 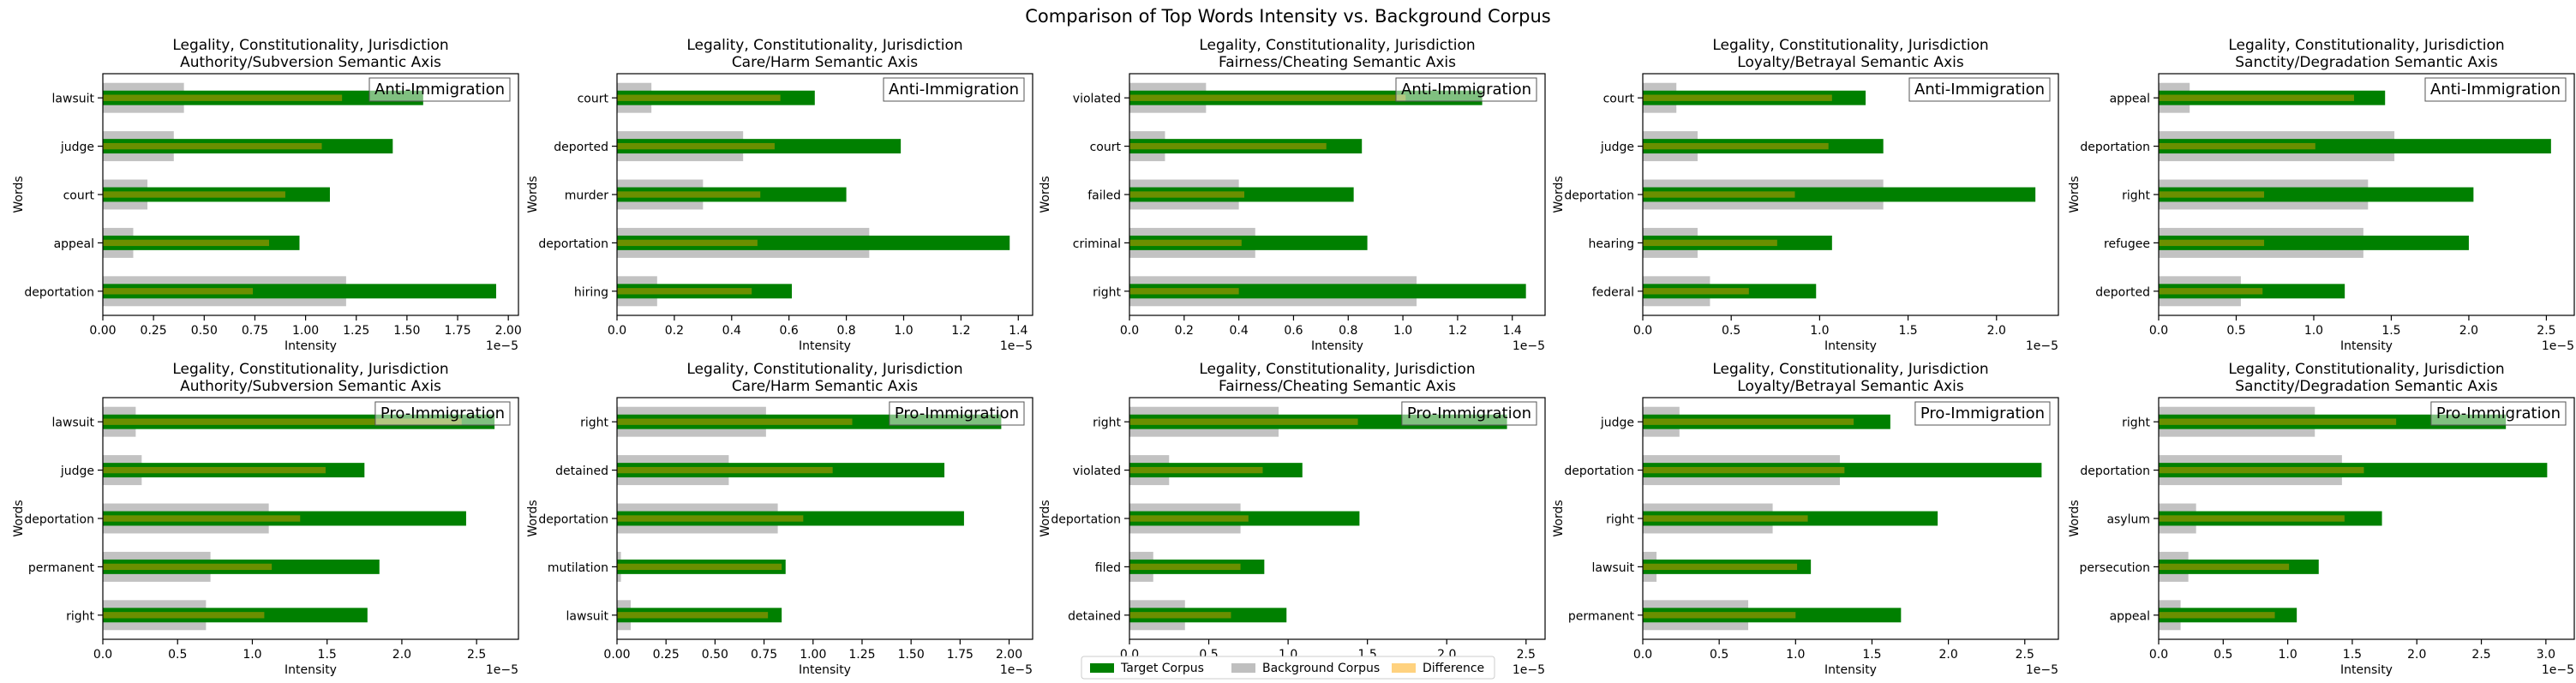 I want to click on x-tick-label: 0.4, so click(x=1238, y=331).